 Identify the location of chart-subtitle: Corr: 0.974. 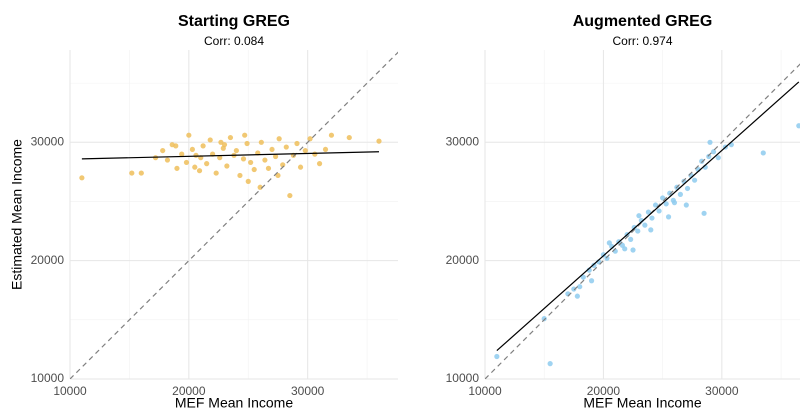
(642, 41).